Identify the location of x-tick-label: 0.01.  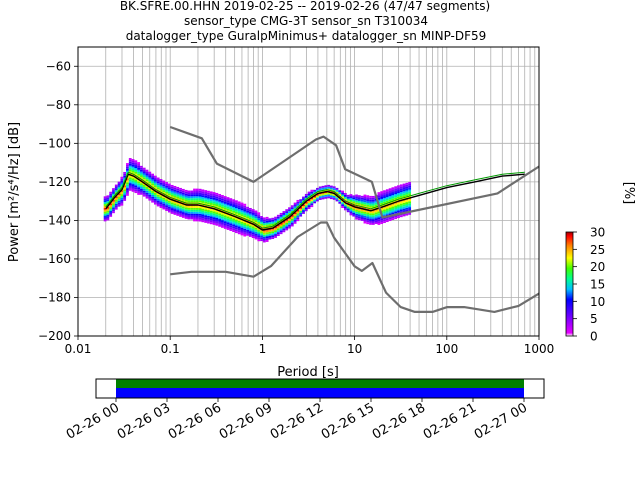
(78, 349).